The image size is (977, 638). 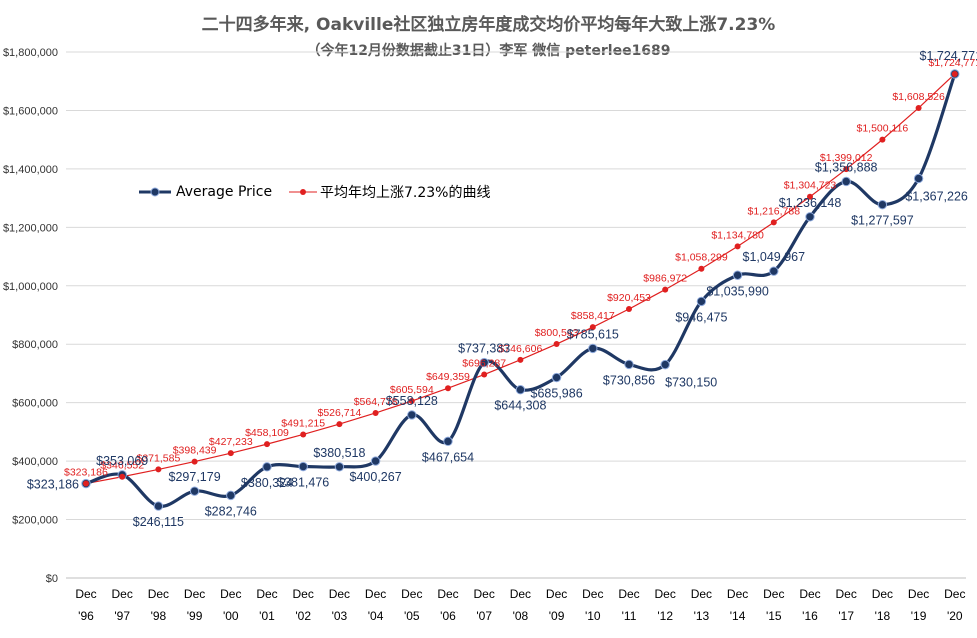 I want to click on x-tick-label: '04, so click(x=376, y=616).